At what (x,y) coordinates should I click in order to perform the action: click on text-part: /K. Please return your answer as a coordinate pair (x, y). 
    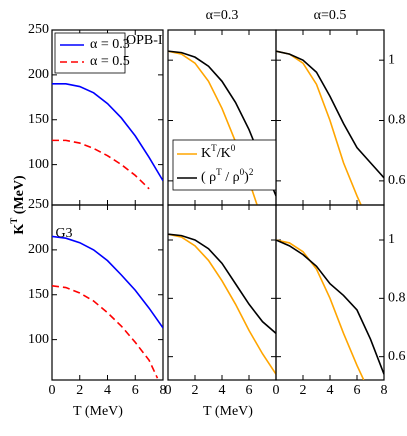
    Looking at the image, I should click on (224, 153).